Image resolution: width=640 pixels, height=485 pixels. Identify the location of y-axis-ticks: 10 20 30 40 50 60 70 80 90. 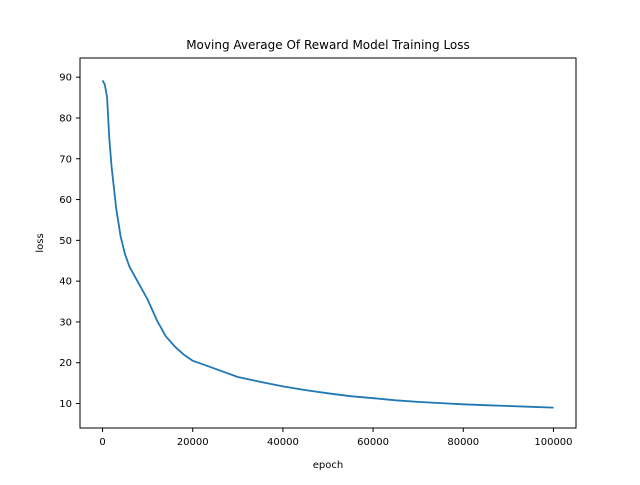
(69, 241).